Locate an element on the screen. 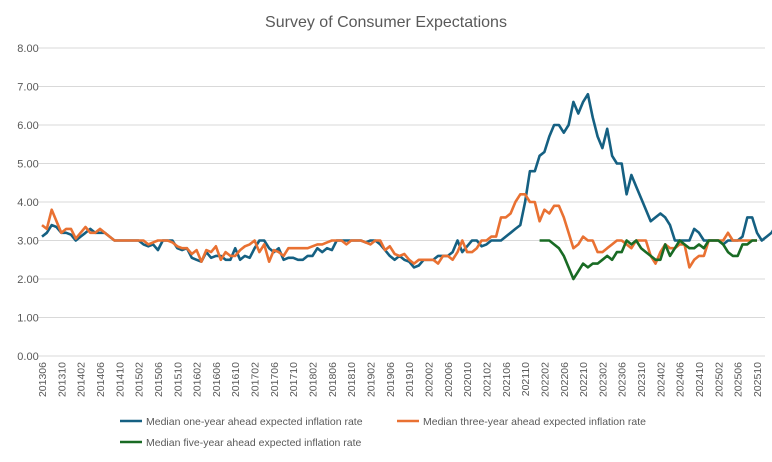 Image resolution: width=772 pixels, height=462 pixels. x-tick-label: 202402 is located at coordinates (661, 379).